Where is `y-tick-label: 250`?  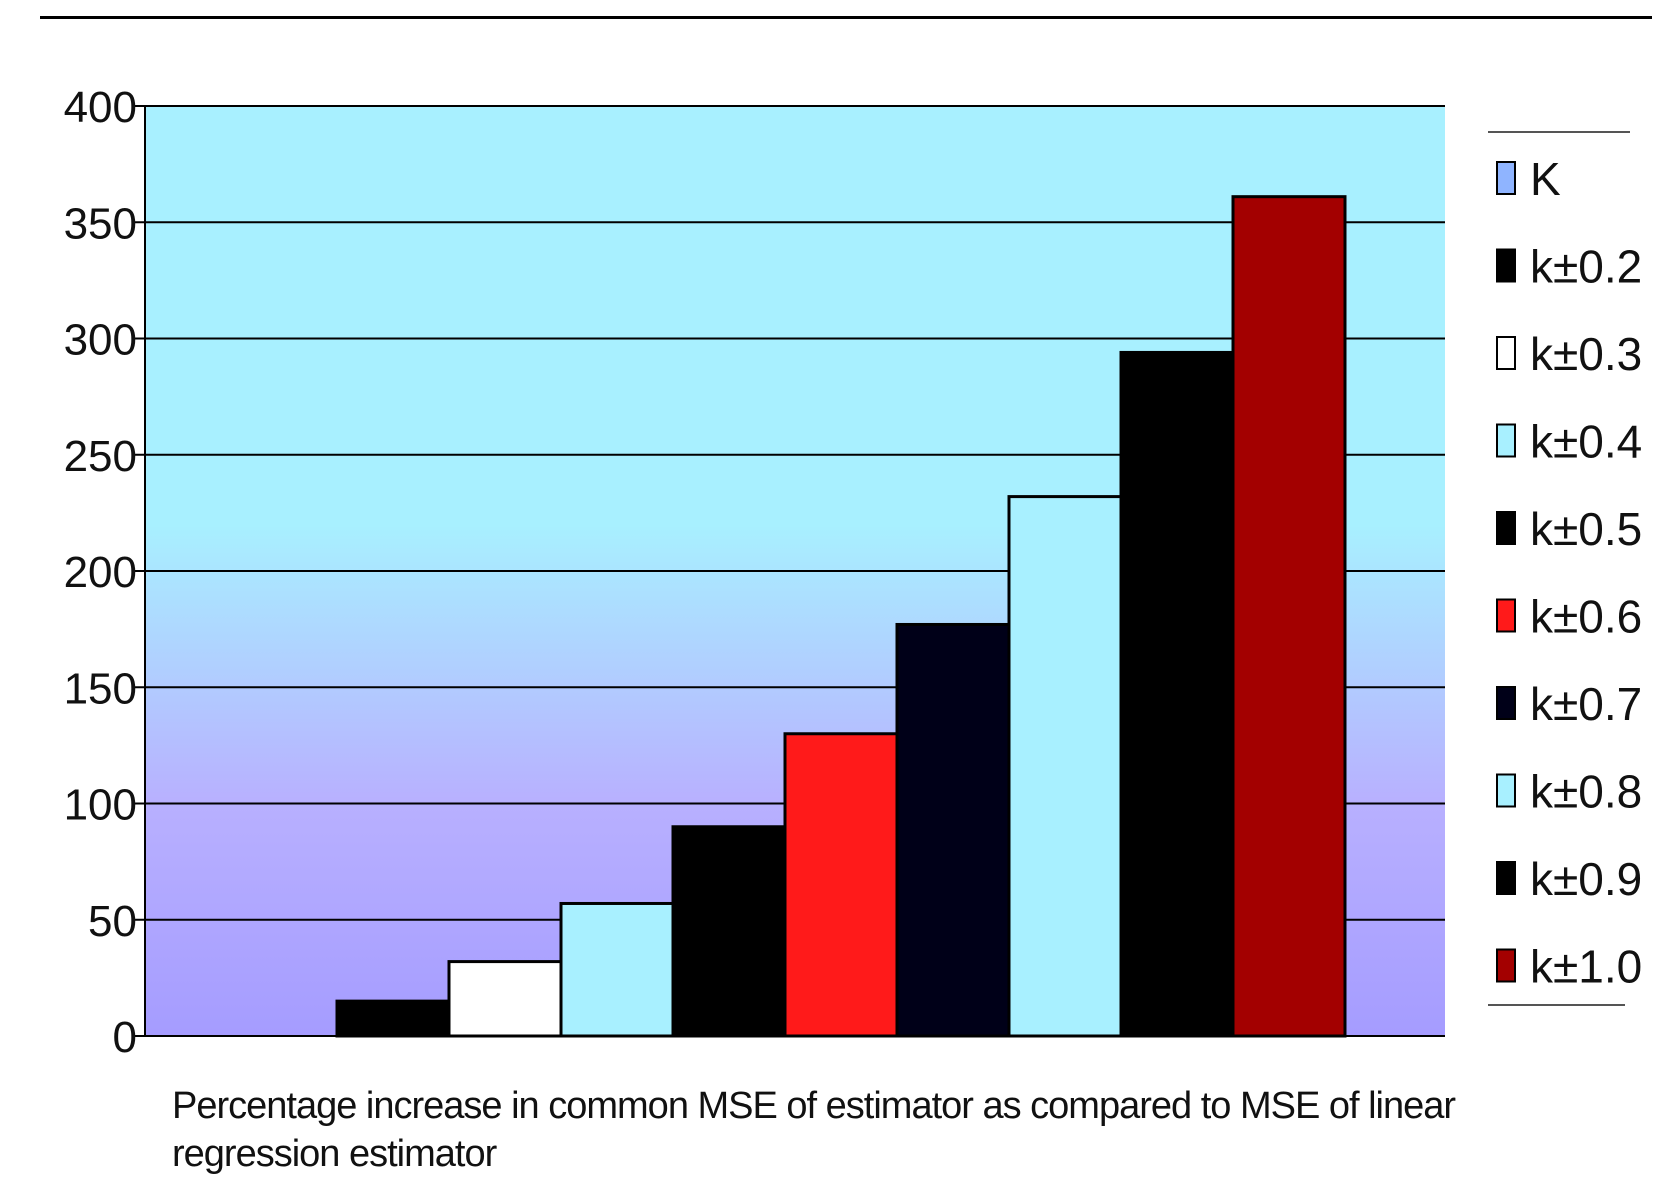 y-tick-label: 250 is located at coordinates (100, 456).